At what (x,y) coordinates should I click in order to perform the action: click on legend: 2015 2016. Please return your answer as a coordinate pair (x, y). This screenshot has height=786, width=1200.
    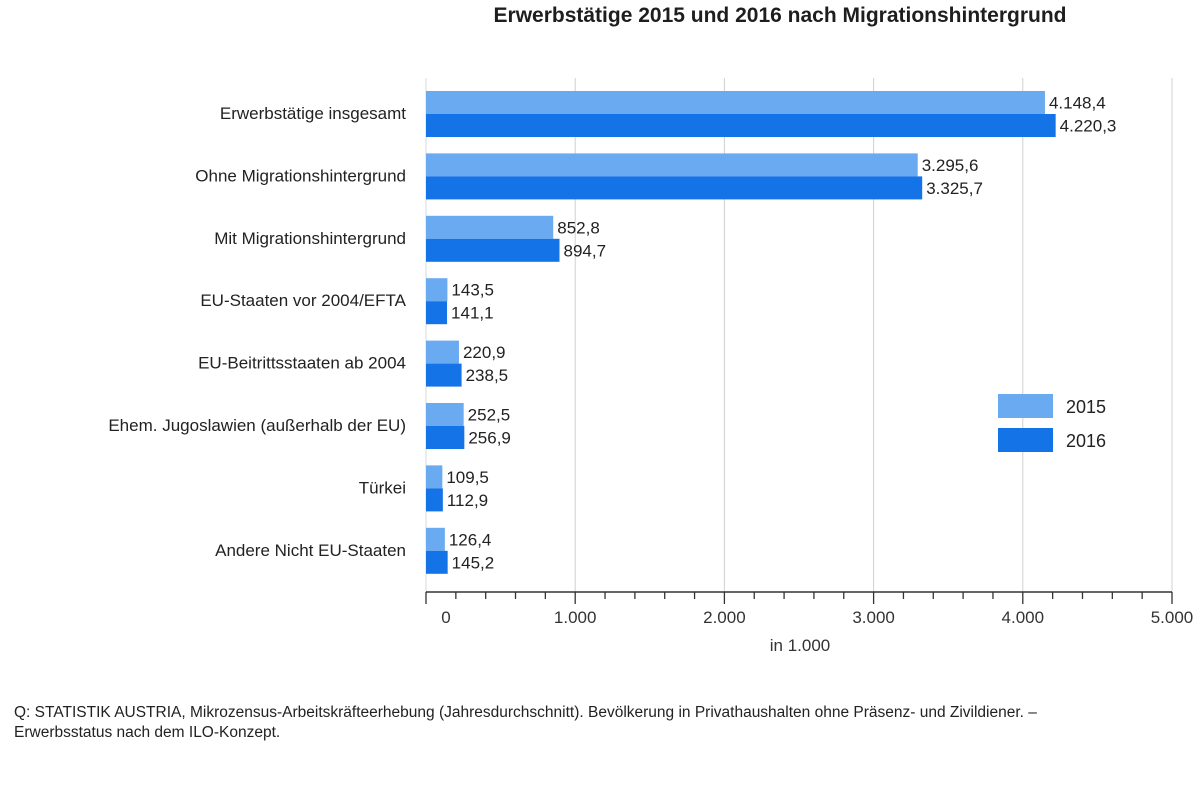
    Looking at the image, I should click on (1052, 423).